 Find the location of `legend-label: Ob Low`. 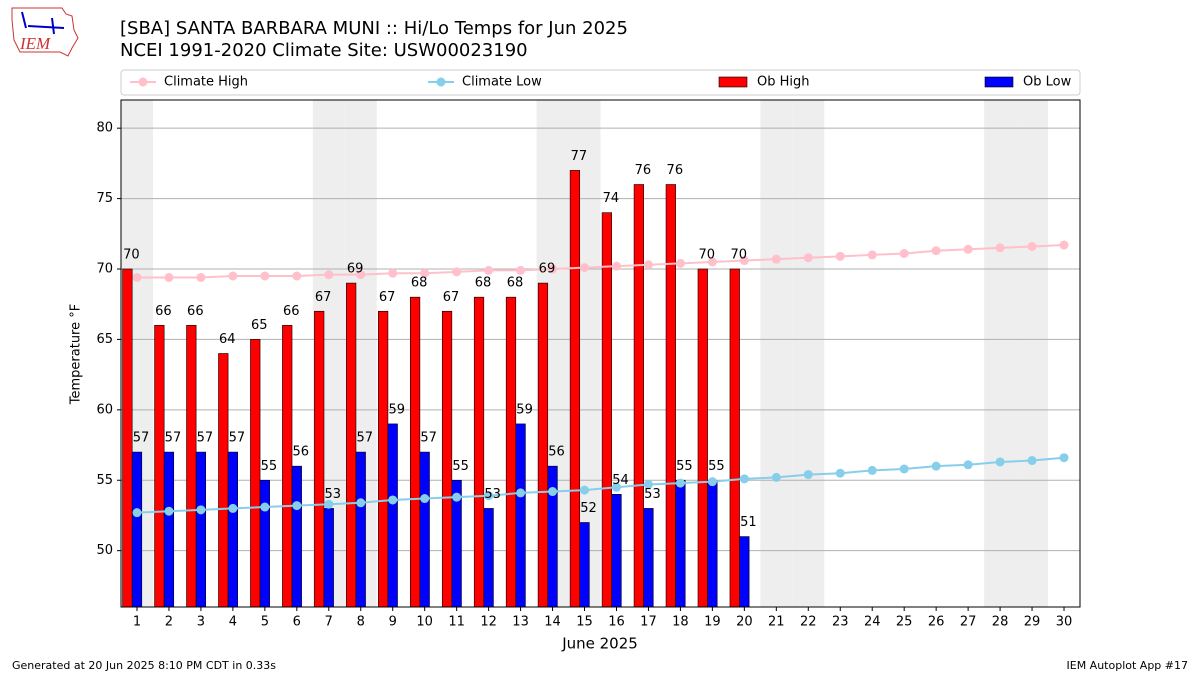

legend-label: Ob Low is located at coordinates (1047, 82).